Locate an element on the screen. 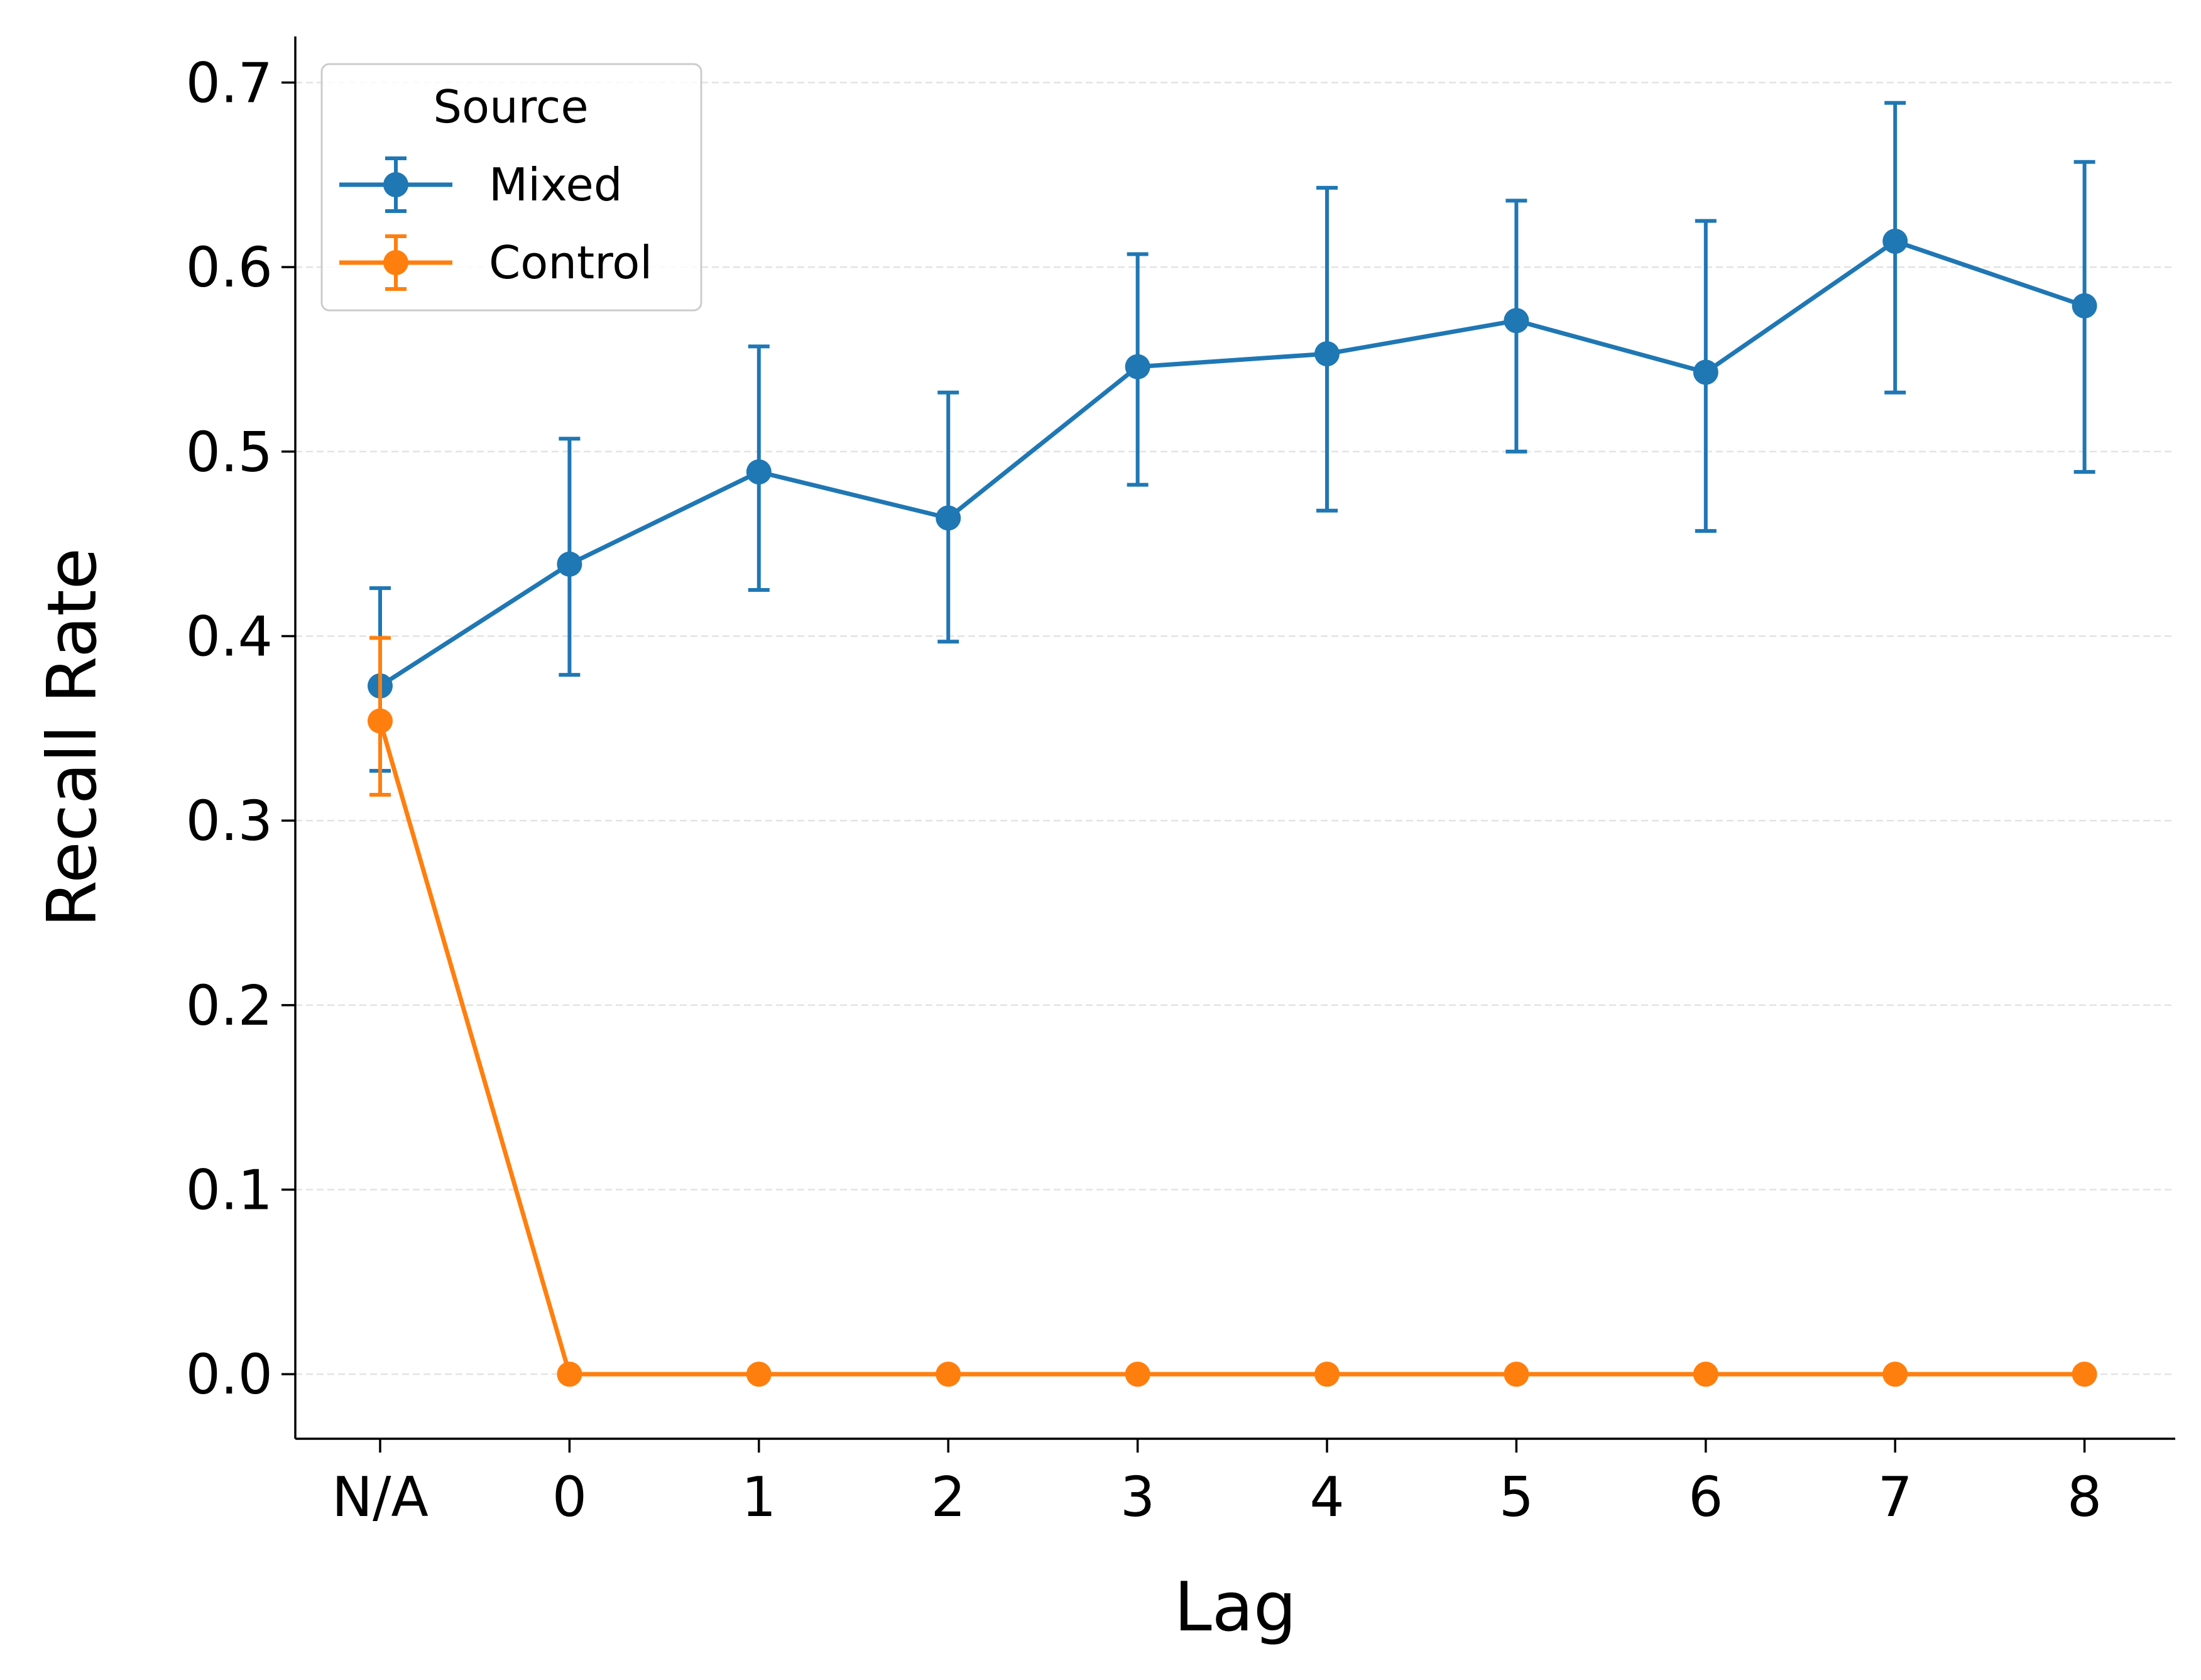 The width and height of the screenshot is (2201, 1680). x-tick-label-9: 8 is located at coordinates (2084, 1497).